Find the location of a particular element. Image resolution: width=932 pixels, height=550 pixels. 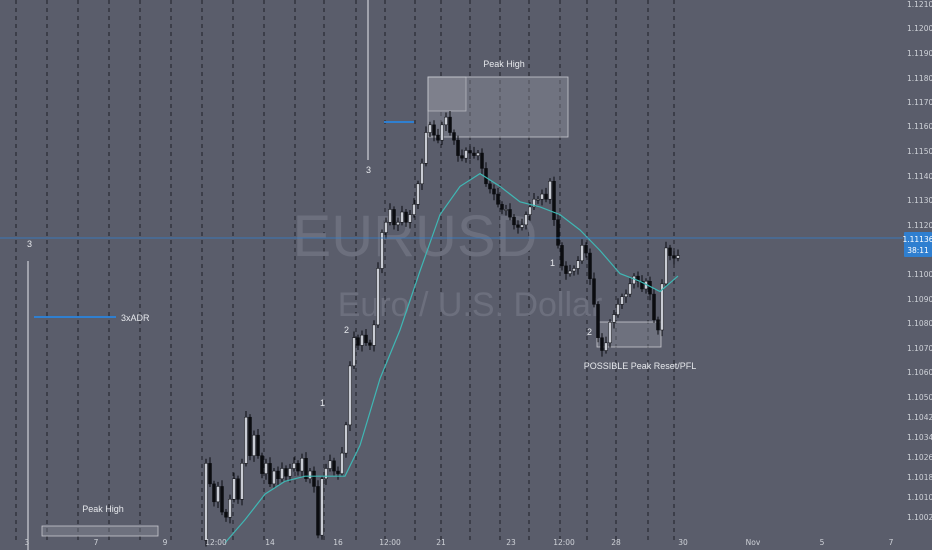

current-price-badge is located at coordinates (918, 244).